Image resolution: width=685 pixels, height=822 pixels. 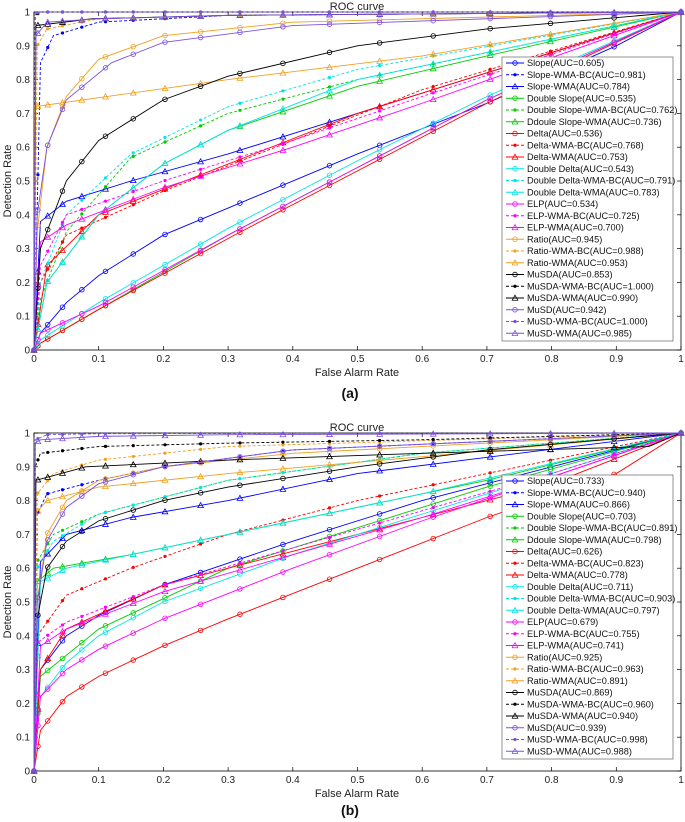 I want to click on chart-title-b: ROC curve, so click(x=357, y=428).